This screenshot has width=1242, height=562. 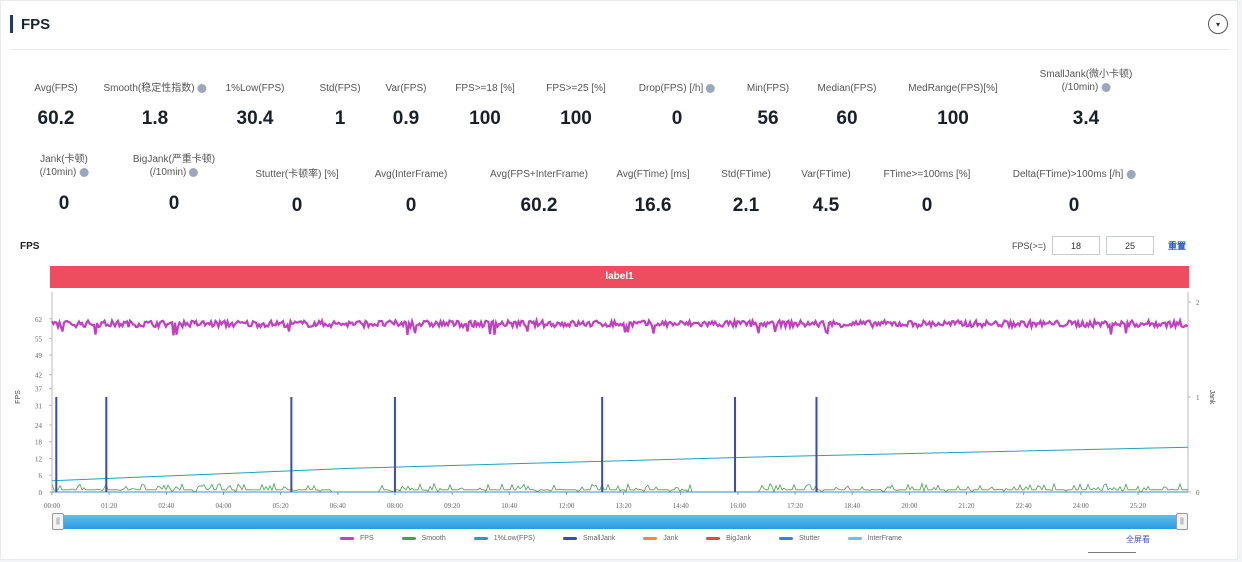 I want to click on metric-value: 60, so click(x=847, y=118).